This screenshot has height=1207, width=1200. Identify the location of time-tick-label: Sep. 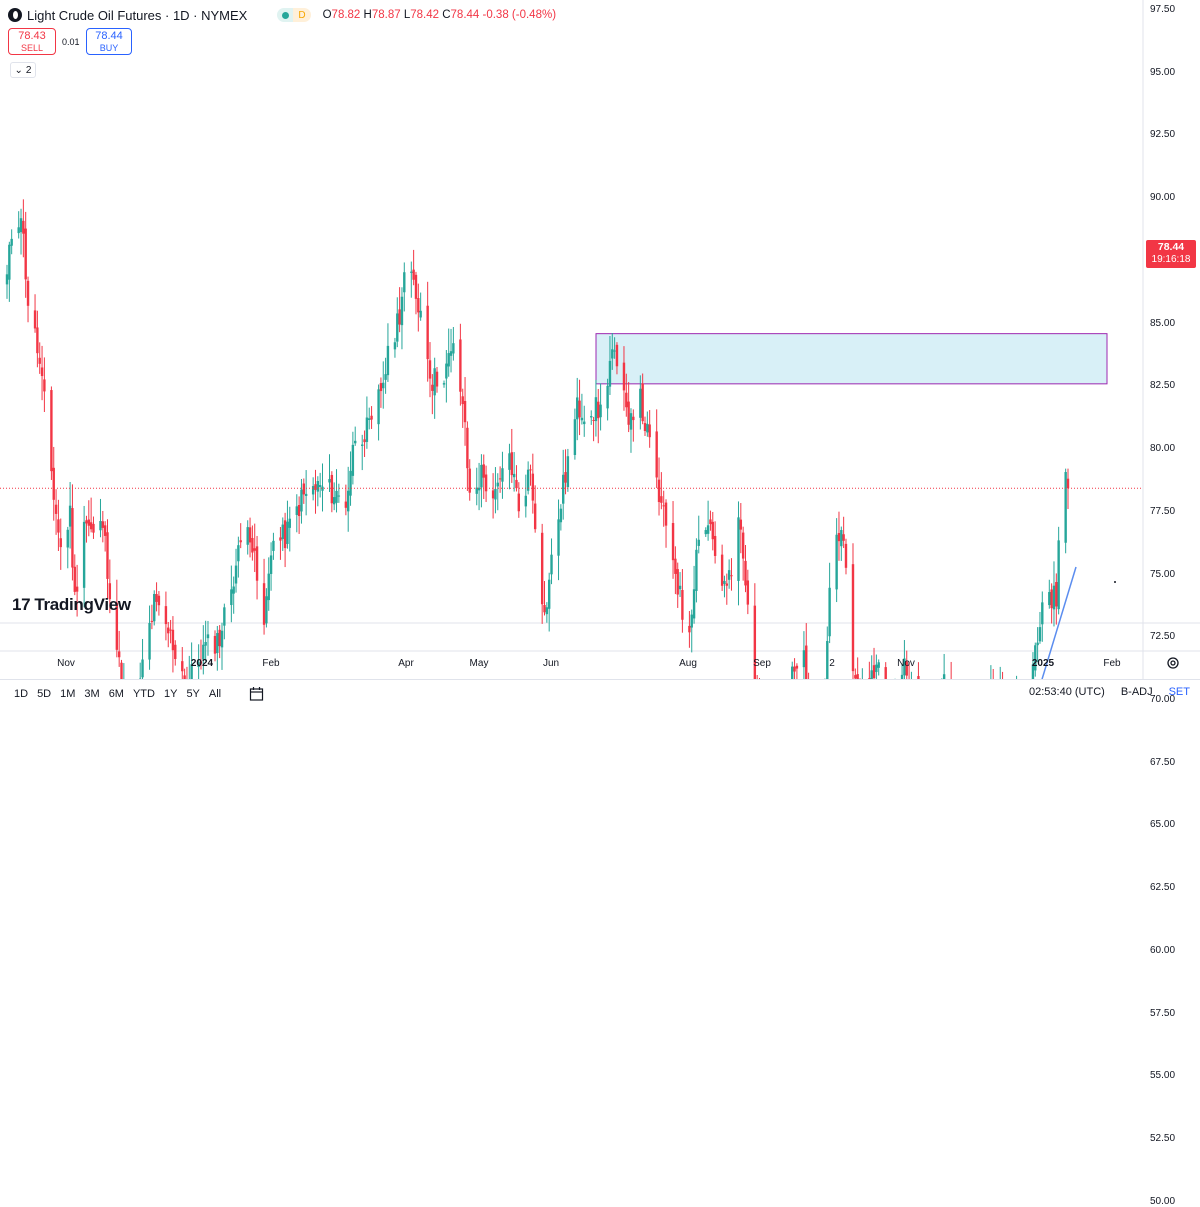
(762, 663).